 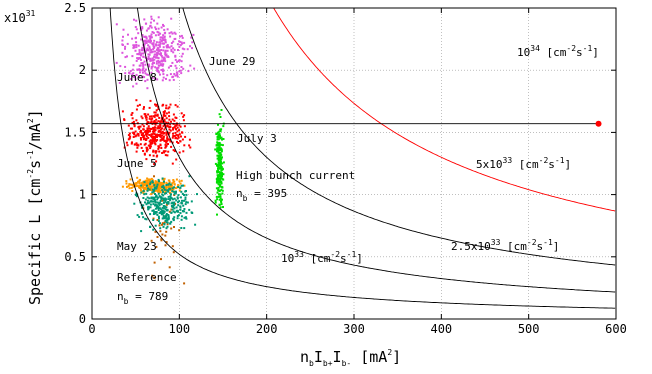 I want to click on y-axis-label: Specific L [cm-2s-1/mA2], so click(x=35, y=207).